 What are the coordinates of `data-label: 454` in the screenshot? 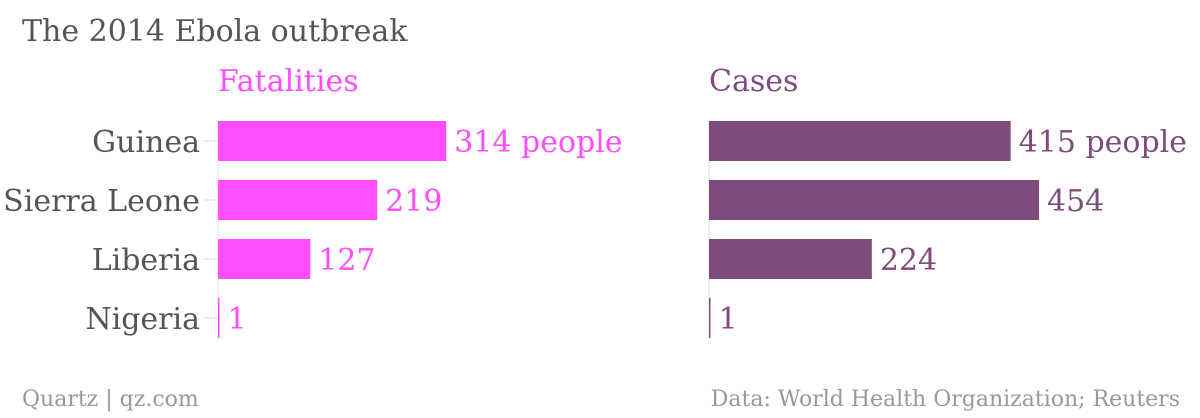 It's located at (1075, 201).